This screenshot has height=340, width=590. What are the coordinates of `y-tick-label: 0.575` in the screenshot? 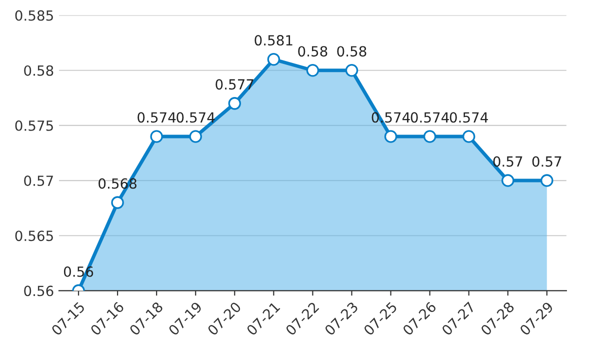 It's located at (34, 125).